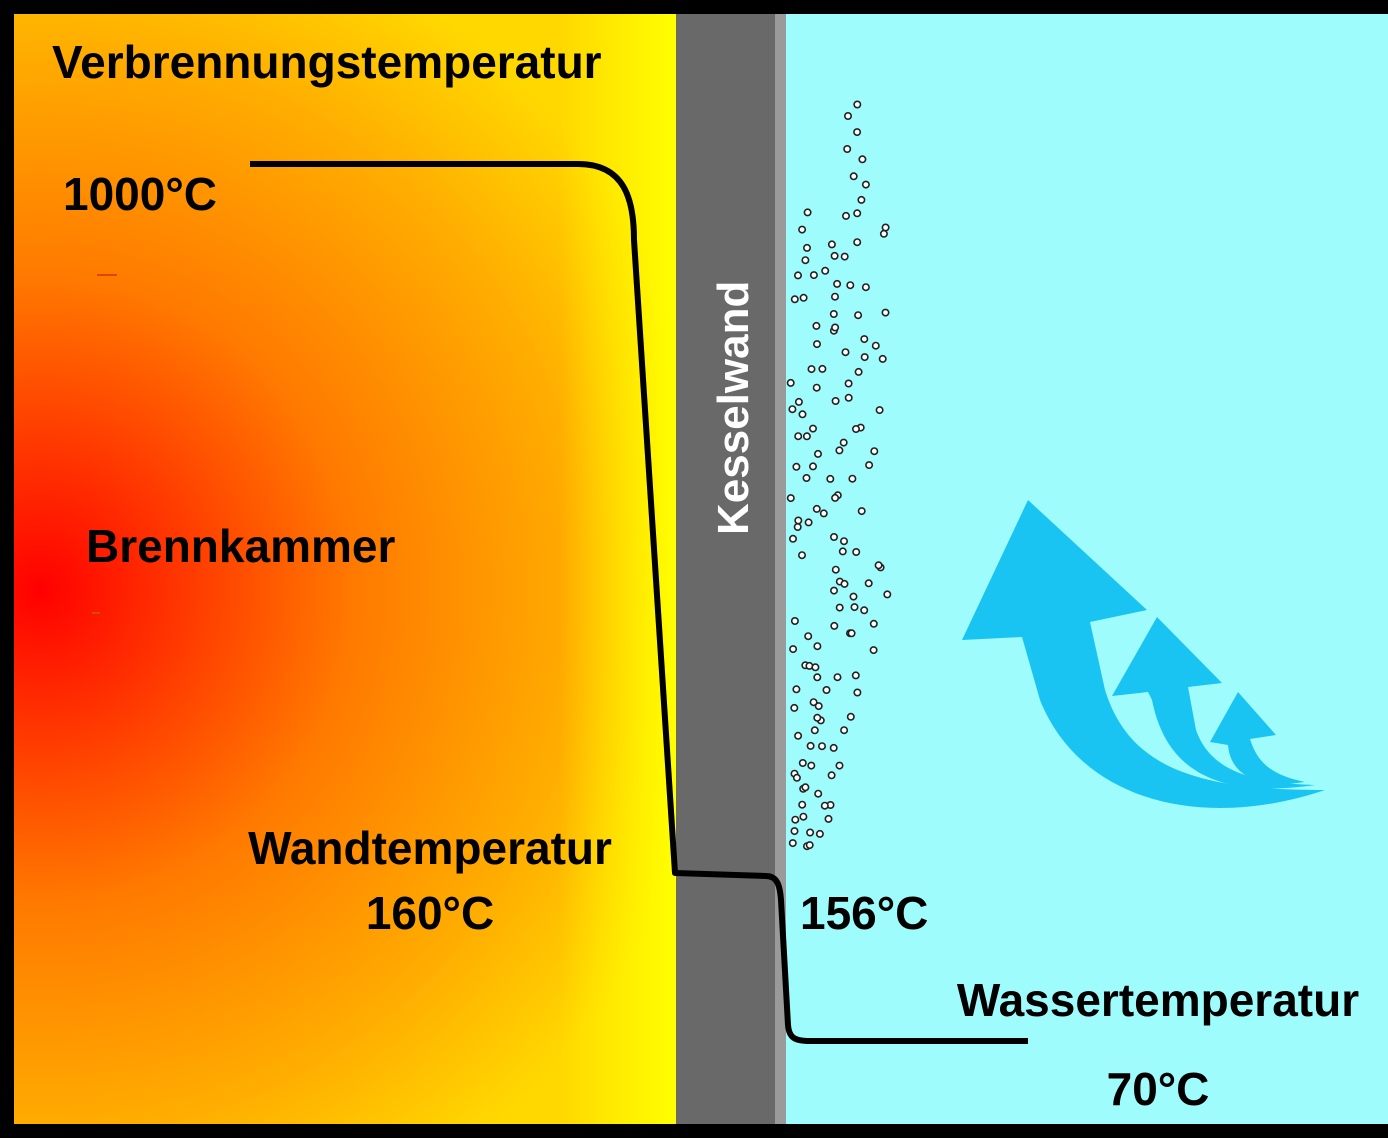 The width and height of the screenshot is (1388, 1138). I want to click on steam-bubbles, so click(839, 475).